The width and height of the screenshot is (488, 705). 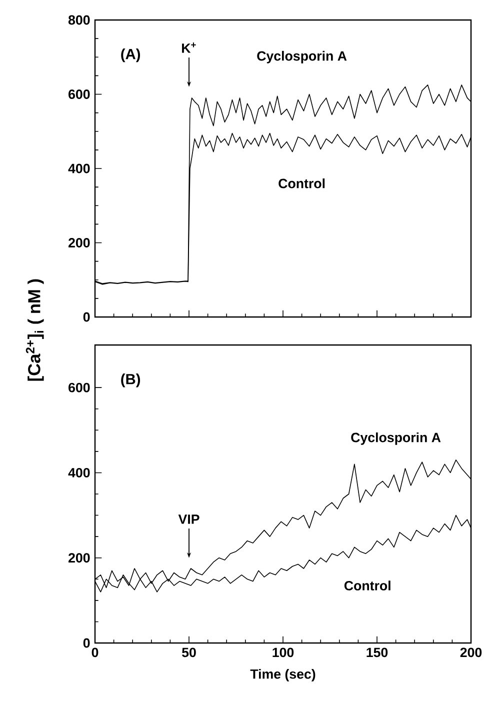 I want to click on x-tick-label: 150, so click(x=377, y=653).